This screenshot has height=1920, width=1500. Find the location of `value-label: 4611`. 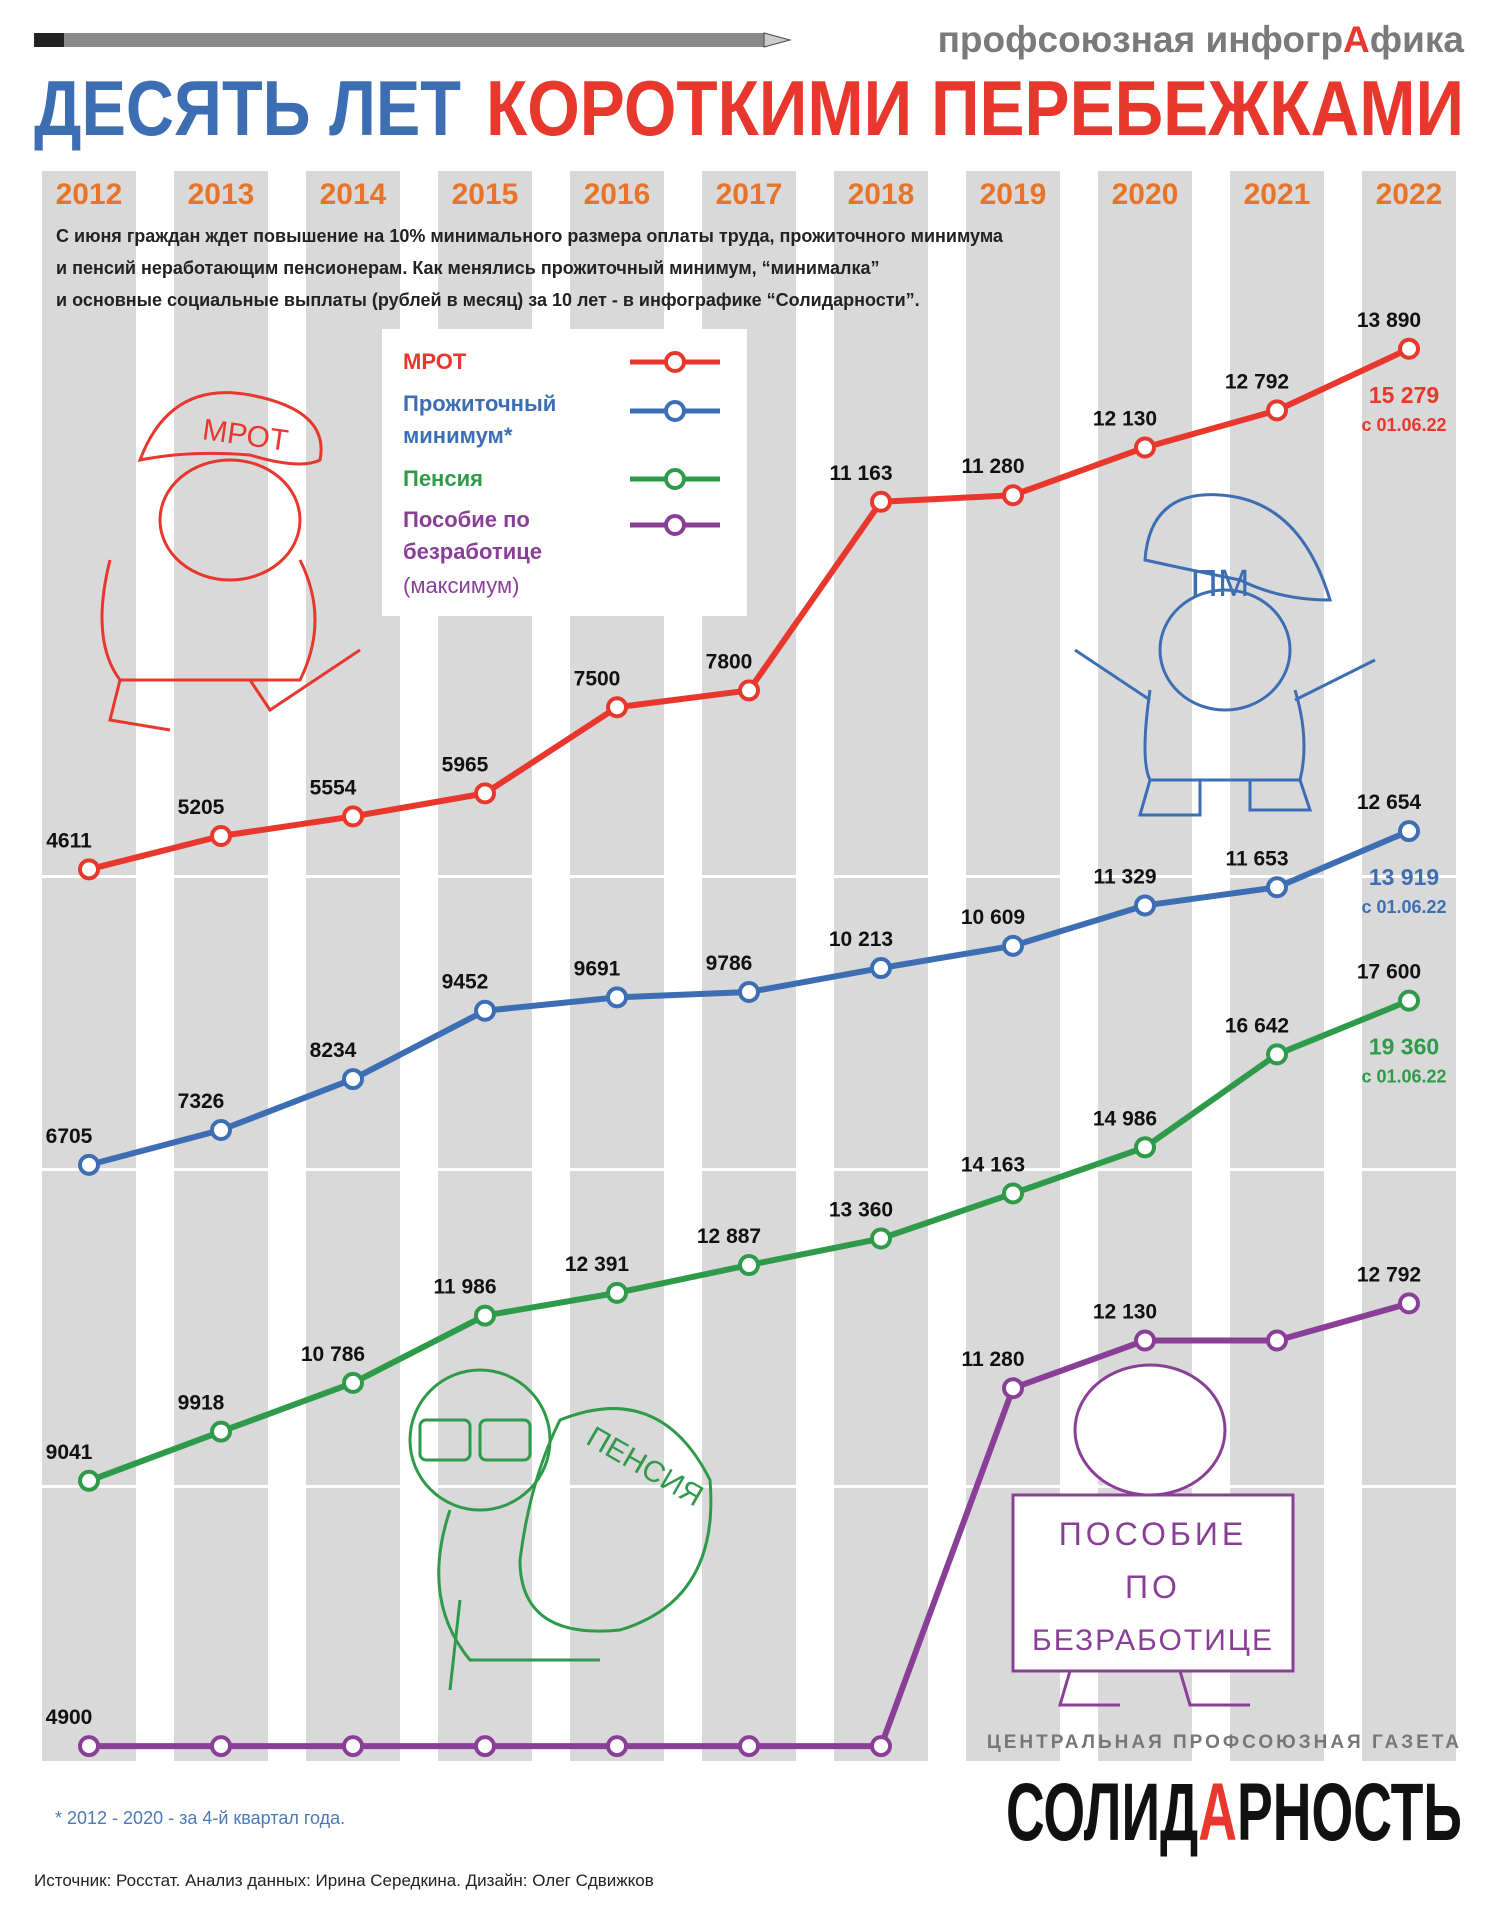

value-label: 4611 is located at coordinates (69, 840).